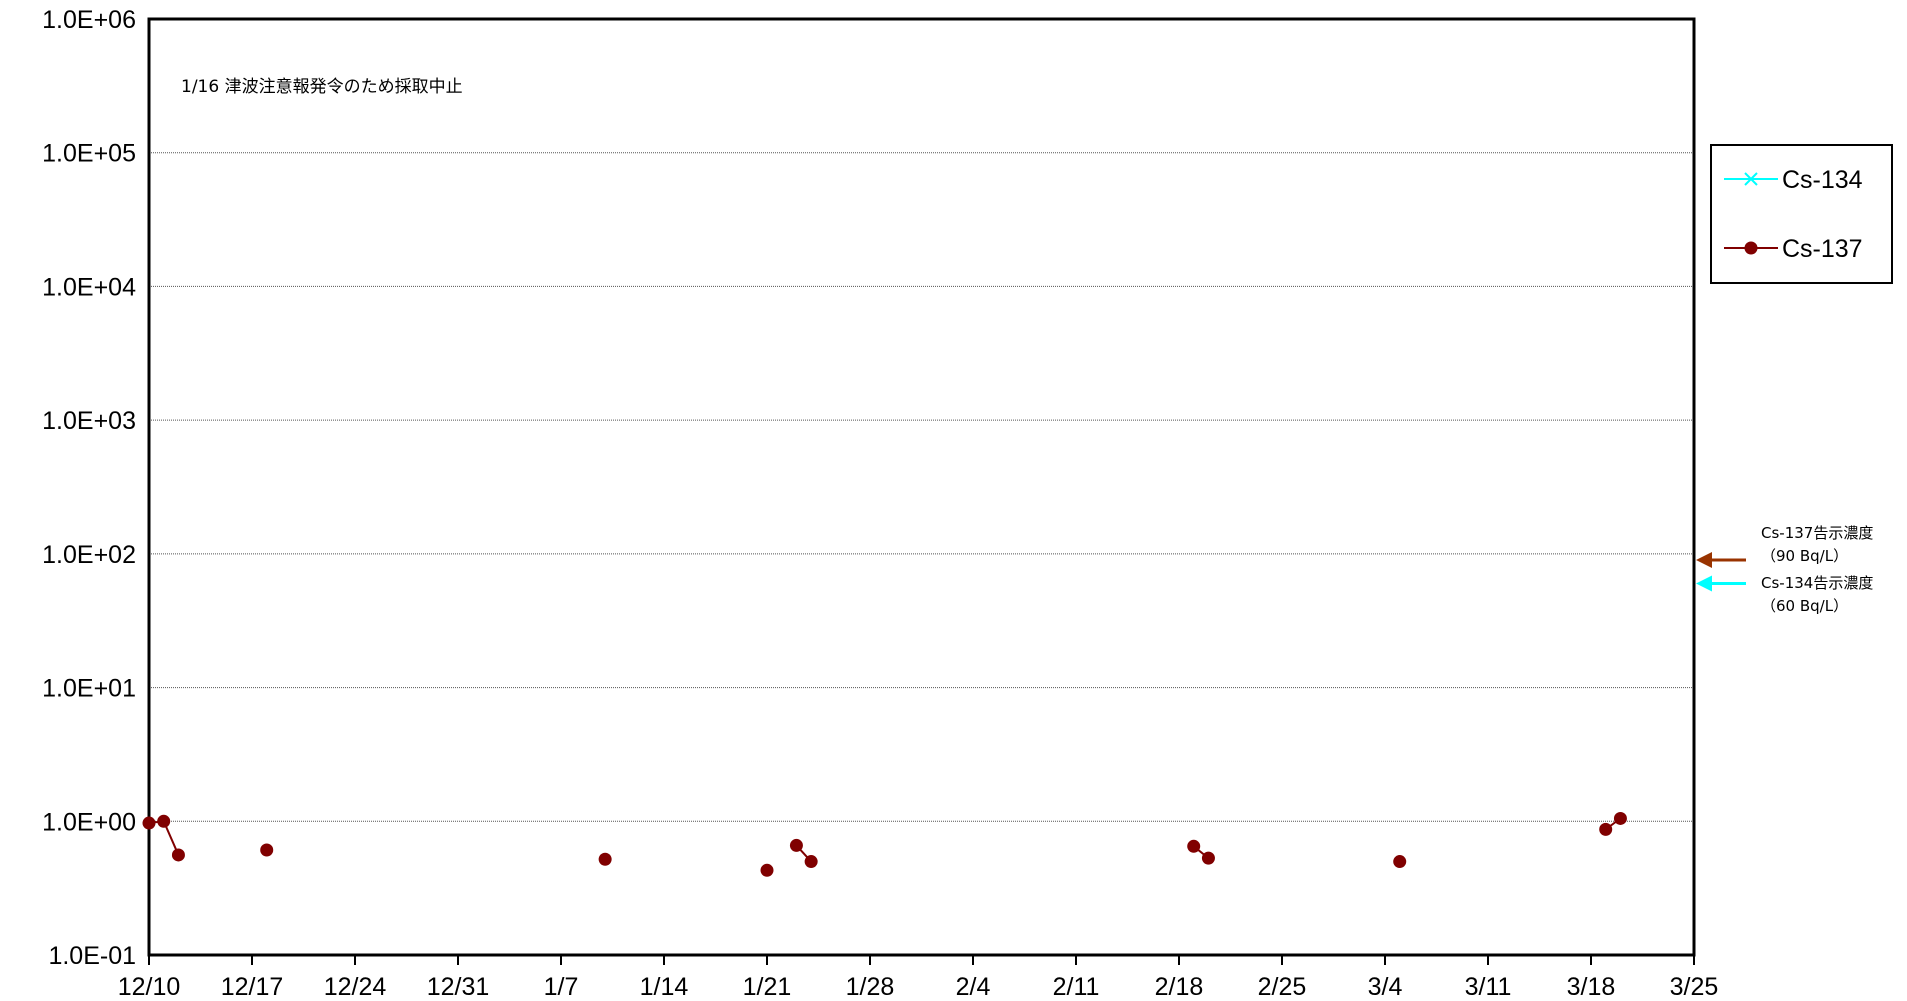 The height and width of the screenshot is (1001, 1907). I want to click on x-tick-label: 1/21, so click(767, 987).